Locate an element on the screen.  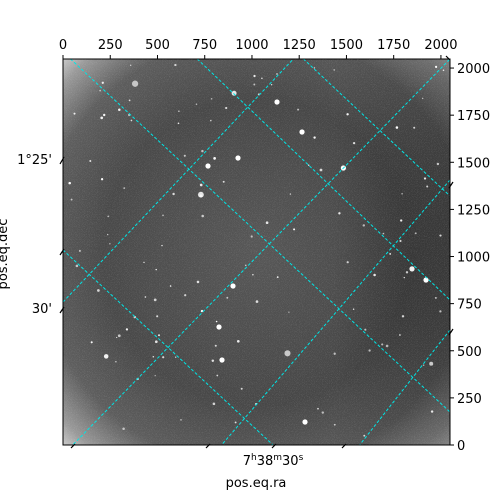
y-tick-label: 1500 is located at coordinates (473, 163).